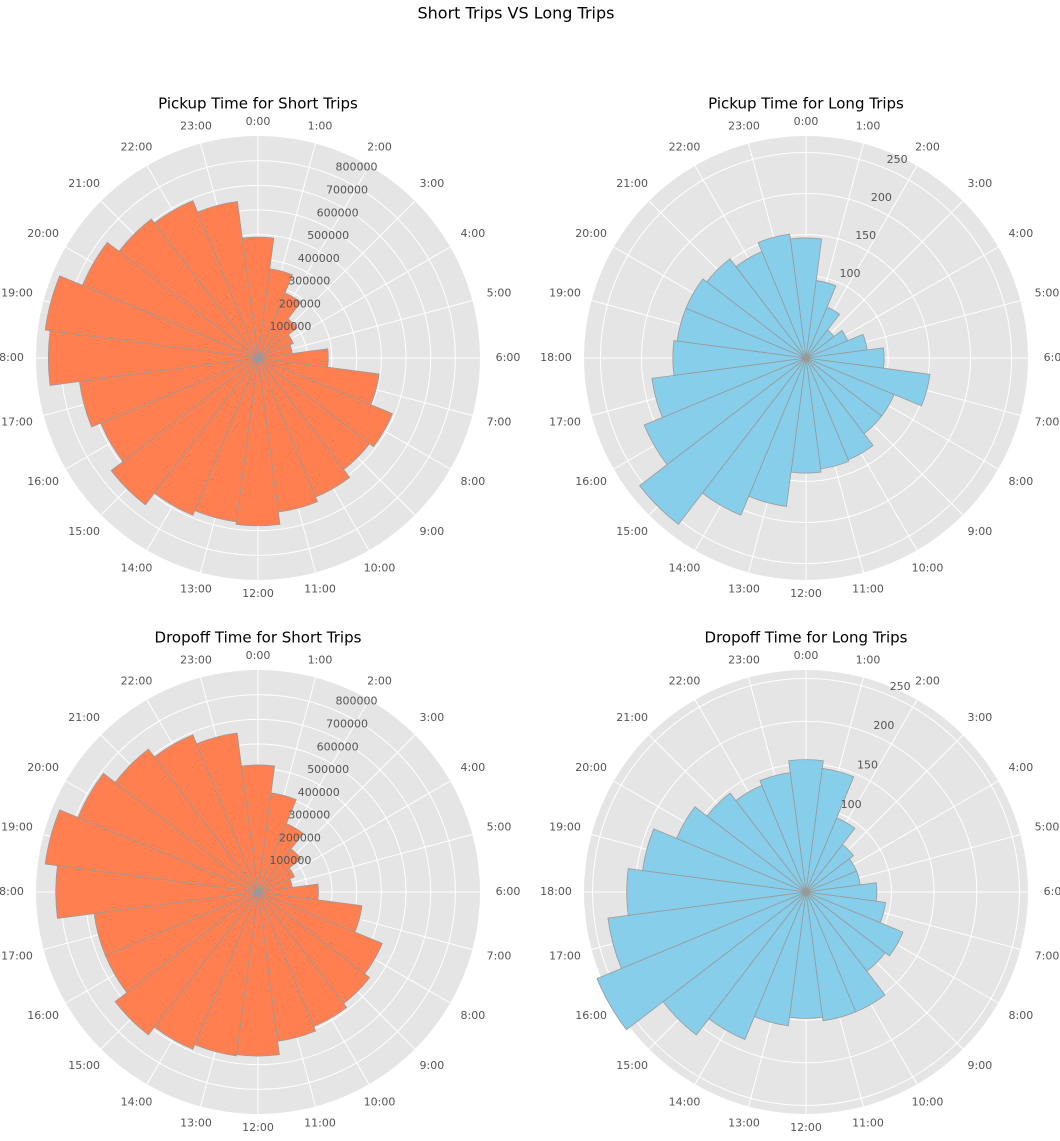 The width and height of the screenshot is (1060, 1141). Describe the element at coordinates (290, 326) in the screenshot. I see `radial-tick-label: 100000` at that location.